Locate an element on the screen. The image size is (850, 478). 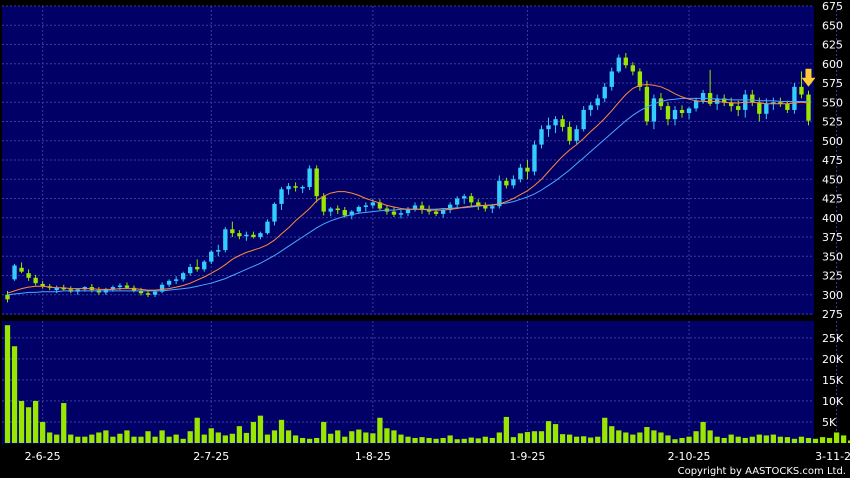
price-tick-label: 500 is located at coordinates (832, 141).